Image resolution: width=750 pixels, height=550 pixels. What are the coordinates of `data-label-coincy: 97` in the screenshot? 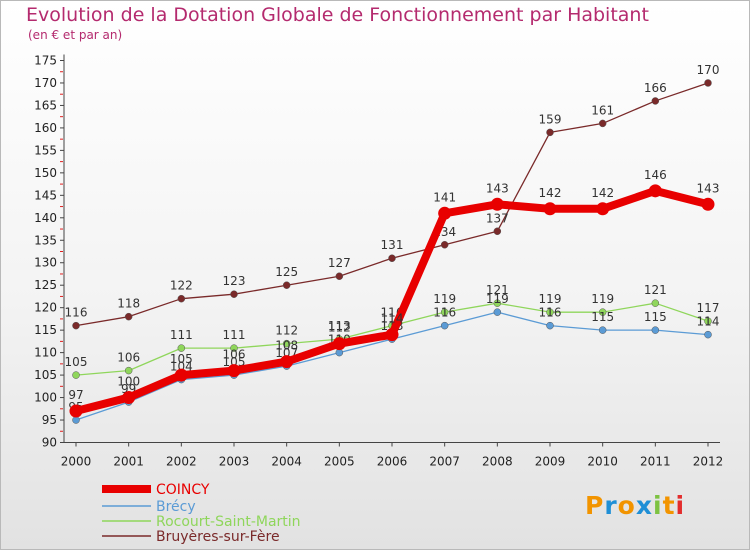 It's located at (75, 395).